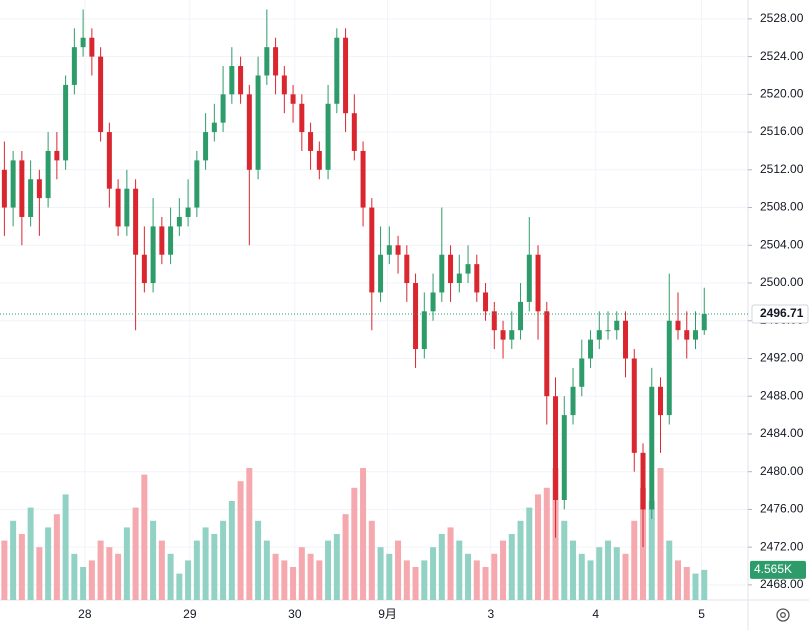 This screenshot has height=630, width=809. I want to click on settings-icon, so click(783, 615).